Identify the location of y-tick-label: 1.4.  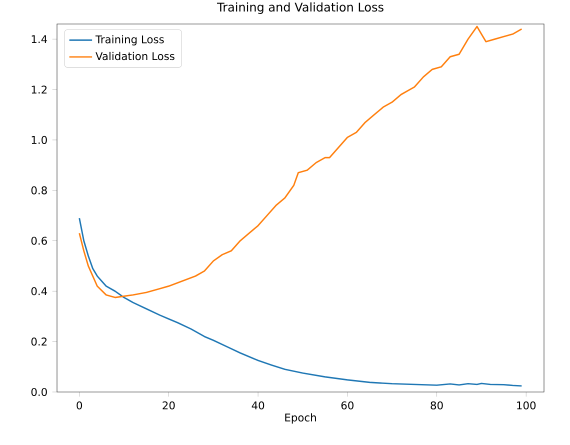
(40, 39).